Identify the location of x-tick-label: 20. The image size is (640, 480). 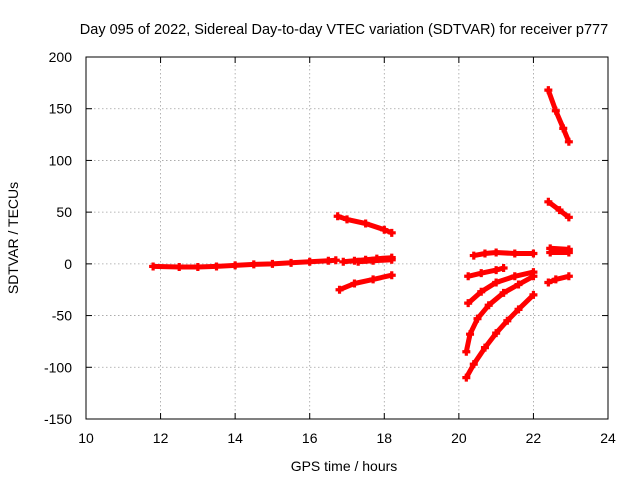
(459, 438).